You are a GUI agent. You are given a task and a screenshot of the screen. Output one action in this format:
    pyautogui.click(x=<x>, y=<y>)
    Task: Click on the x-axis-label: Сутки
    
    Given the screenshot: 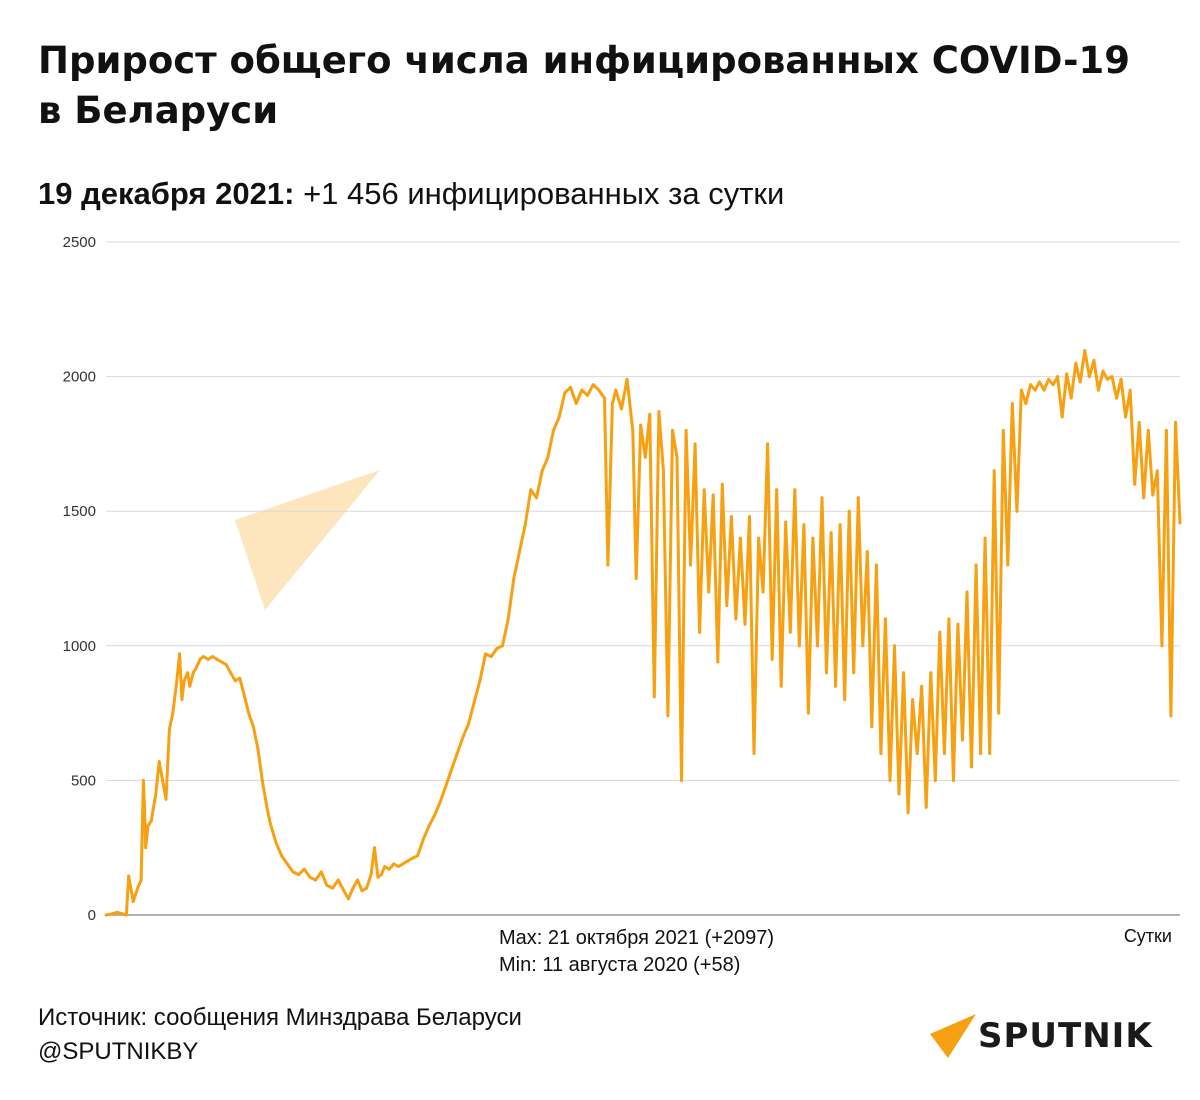 What is the action you would take?
    pyautogui.click(x=1148, y=936)
    